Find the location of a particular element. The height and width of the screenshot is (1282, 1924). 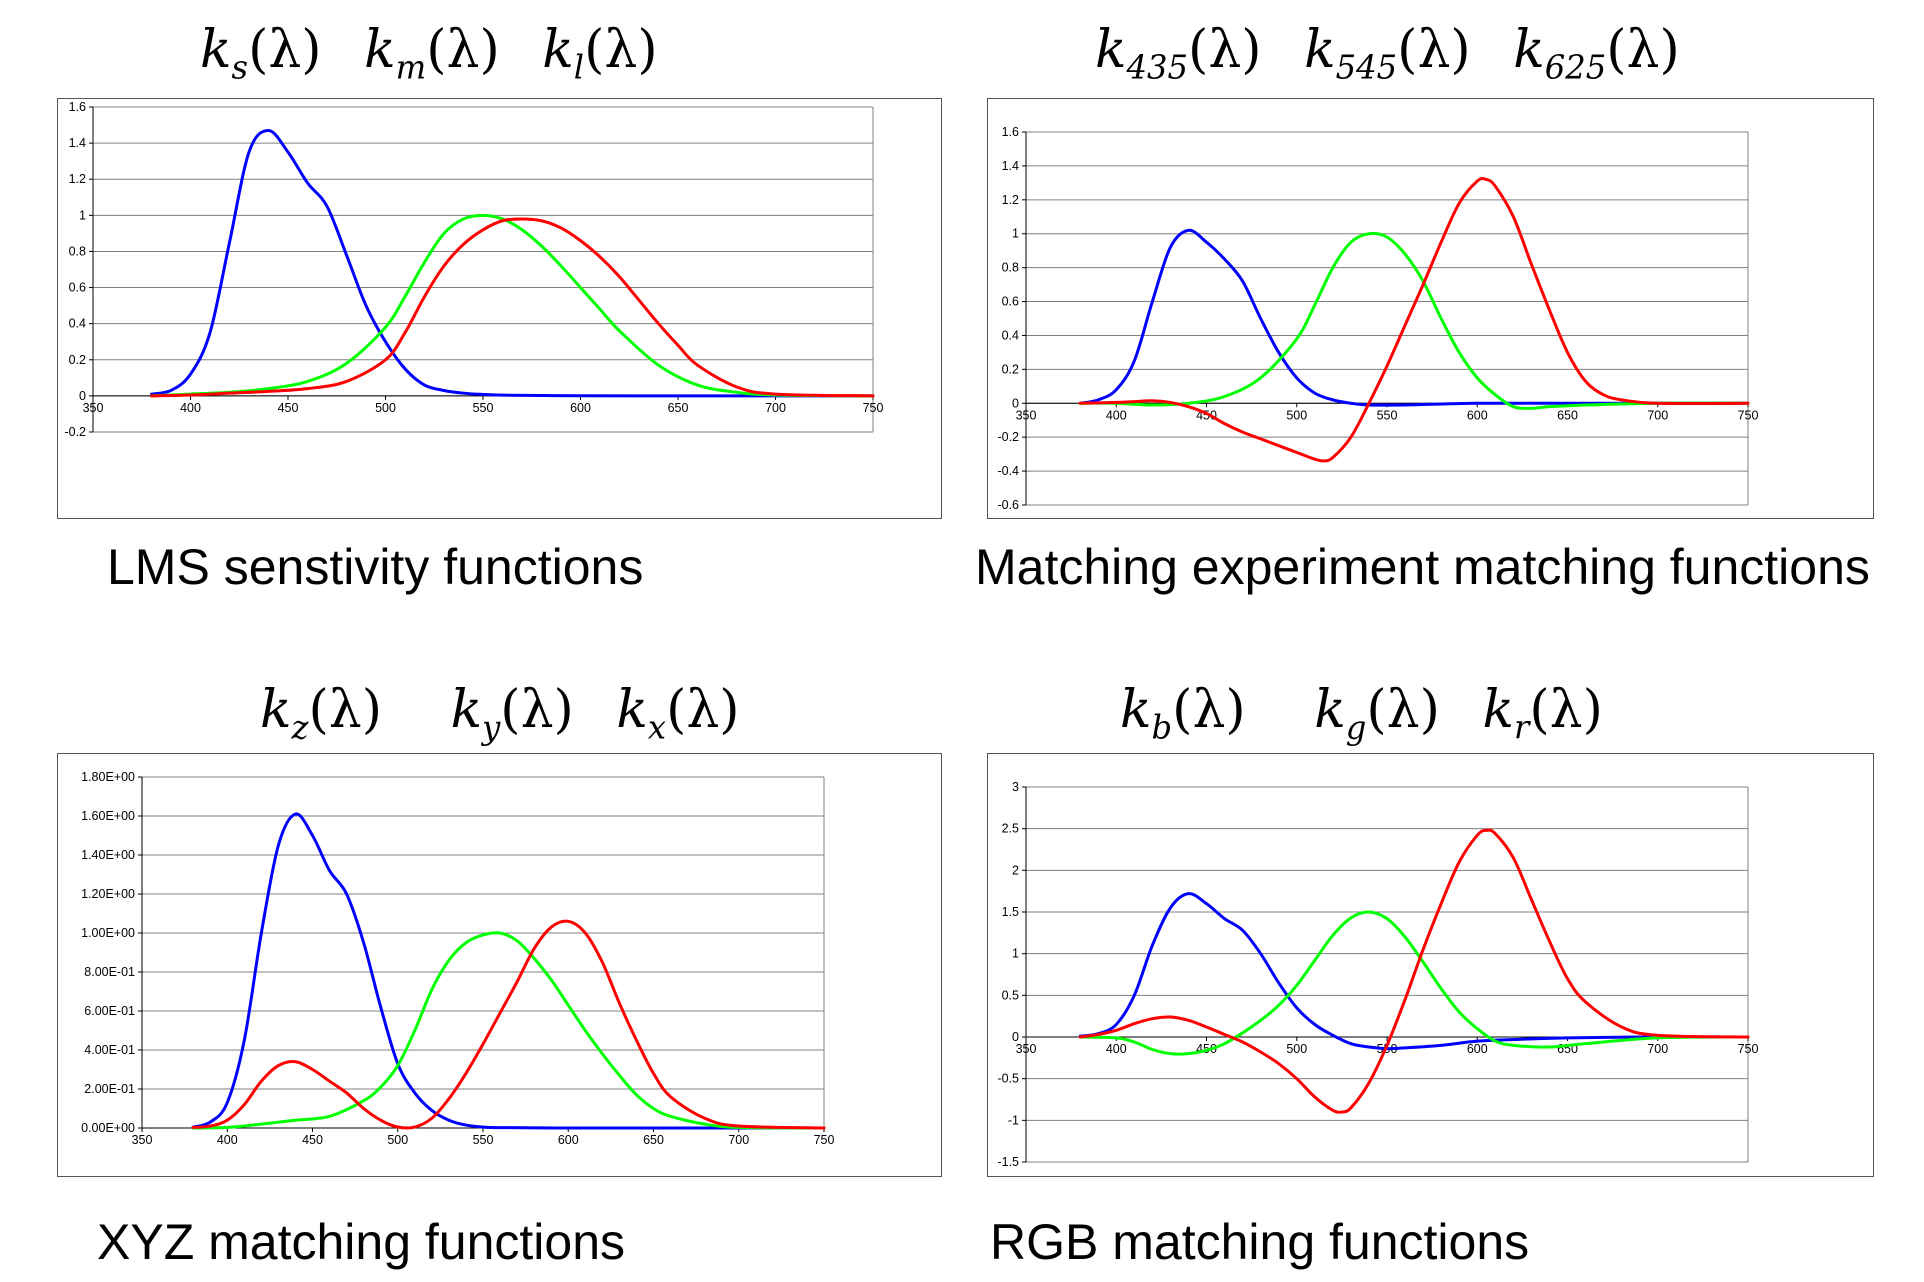

y-tick-label: 1.2 is located at coordinates (77, 179).